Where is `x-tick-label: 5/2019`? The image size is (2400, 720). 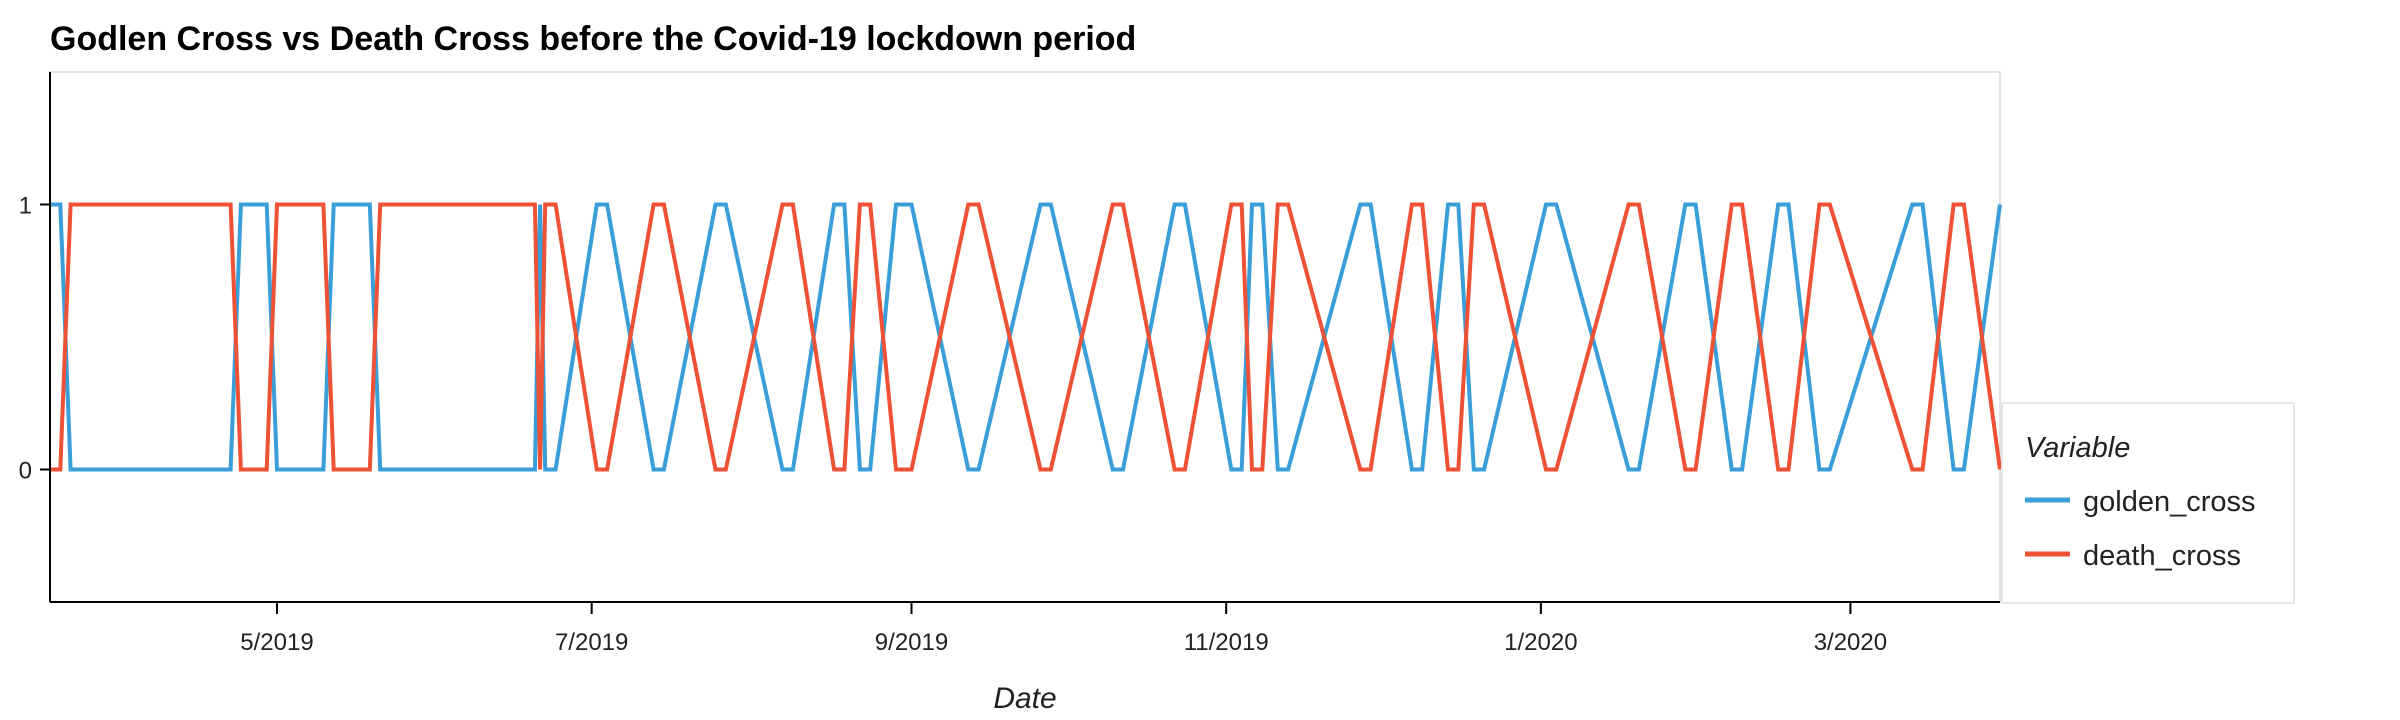 x-tick-label: 5/2019 is located at coordinates (276, 642).